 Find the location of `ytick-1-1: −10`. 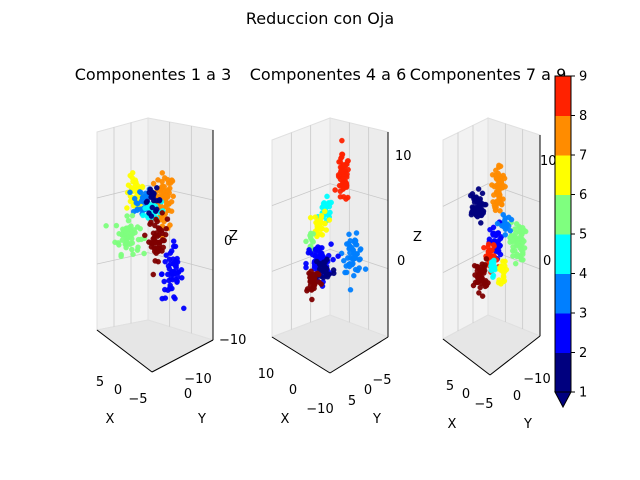

ytick-1-1: −10 is located at coordinates (197, 379).